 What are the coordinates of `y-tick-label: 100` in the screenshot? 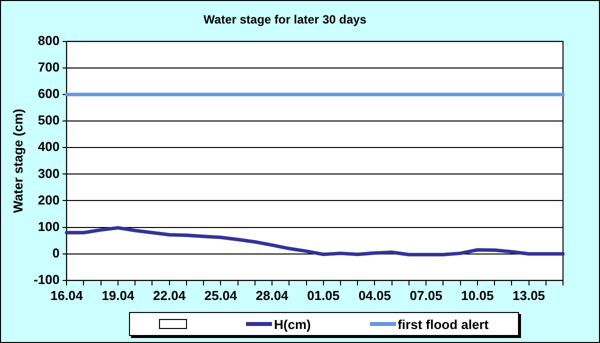 It's located at (49, 226).